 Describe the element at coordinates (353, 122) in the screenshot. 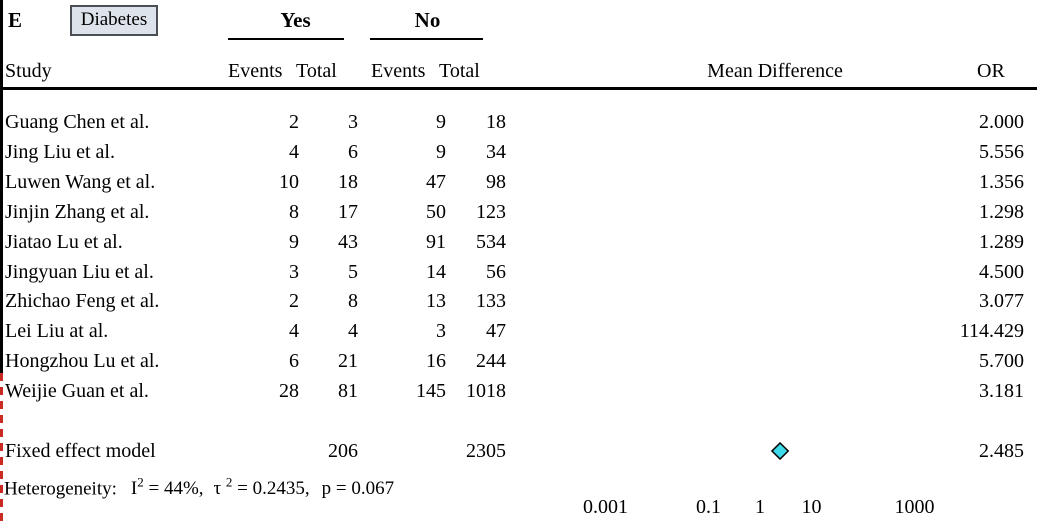

I see `yes-total-value: 3` at that location.